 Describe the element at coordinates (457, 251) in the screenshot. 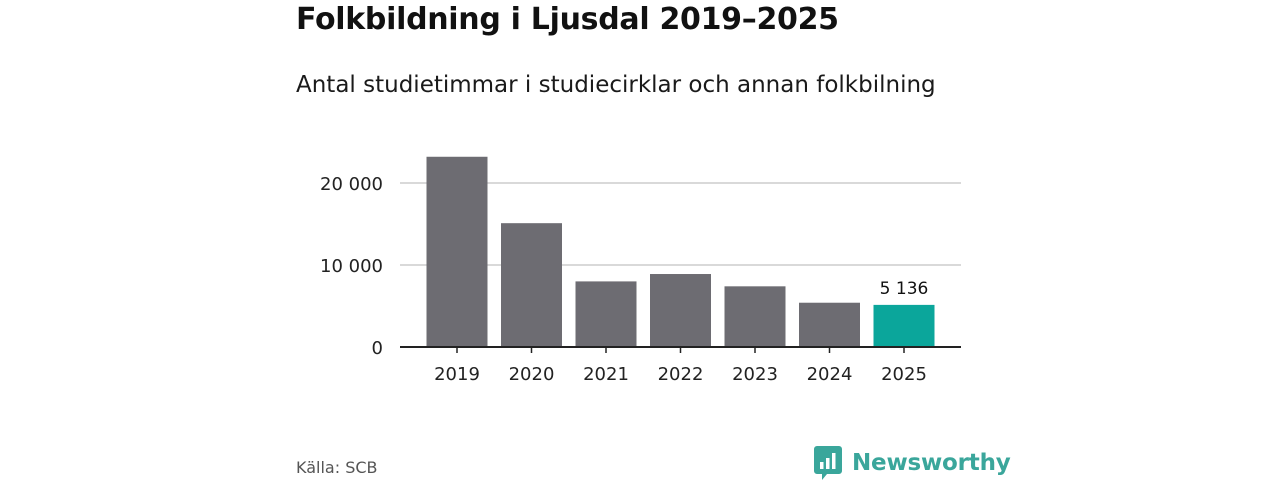

I see `bar-2019` at that location.